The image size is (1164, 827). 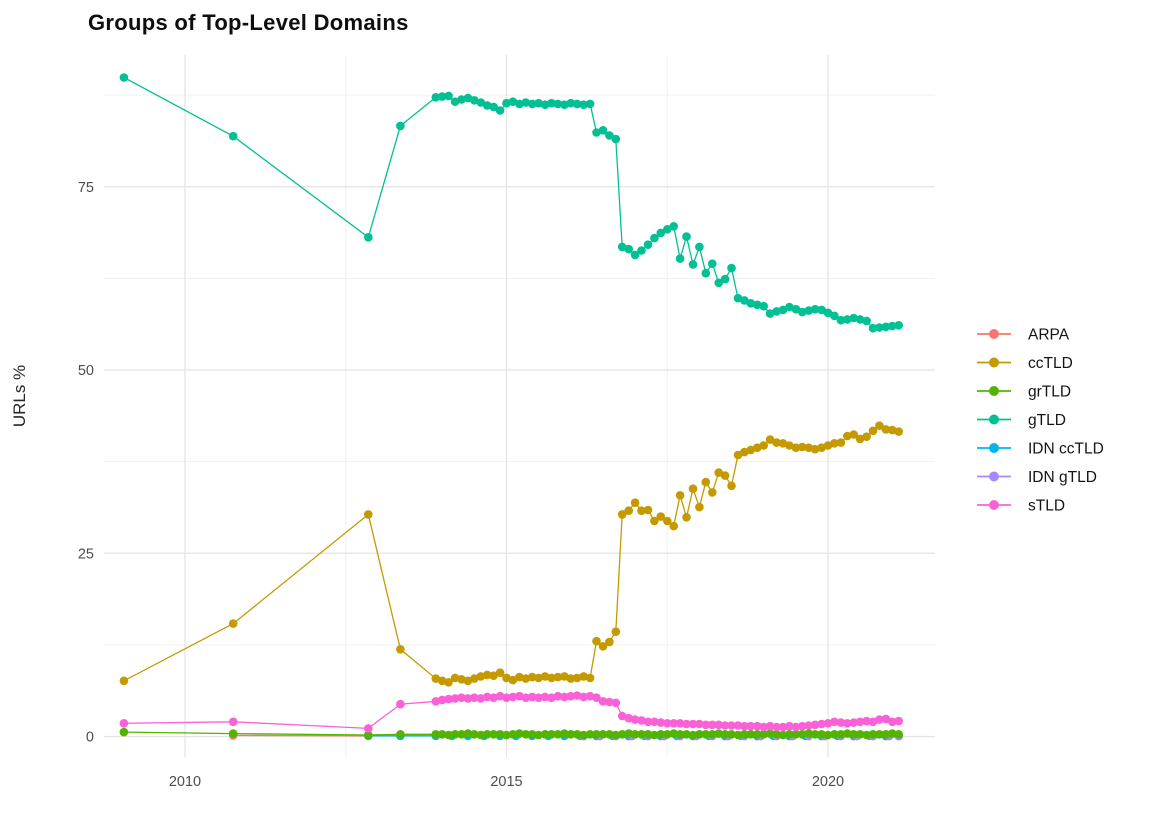 I want to click on legend-entry-IDN-gTLD: IDN gTLD, so click(x=1037, y=477).